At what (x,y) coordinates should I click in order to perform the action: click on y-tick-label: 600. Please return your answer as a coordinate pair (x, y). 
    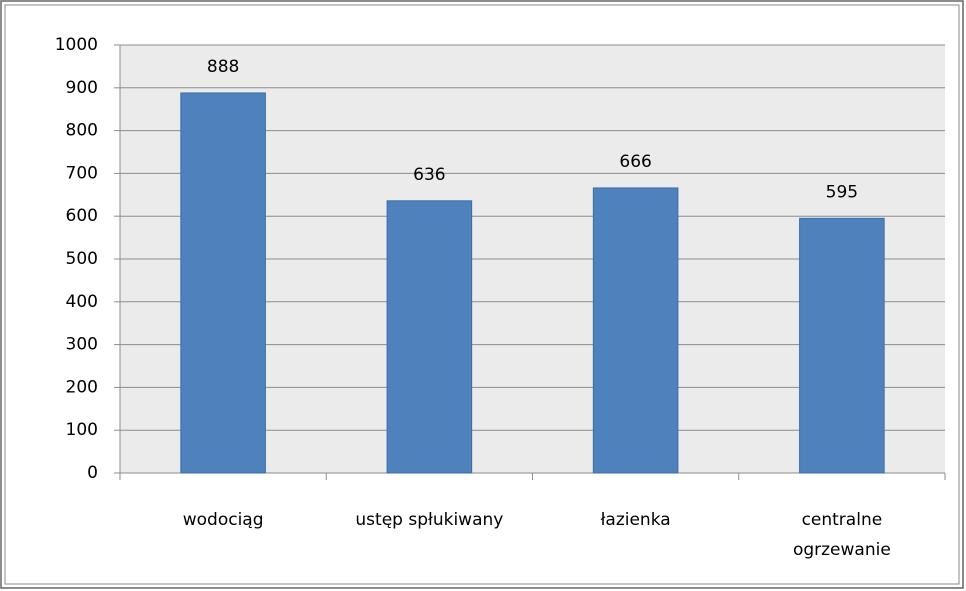
    Looking at the image, I should click on (82, 216).